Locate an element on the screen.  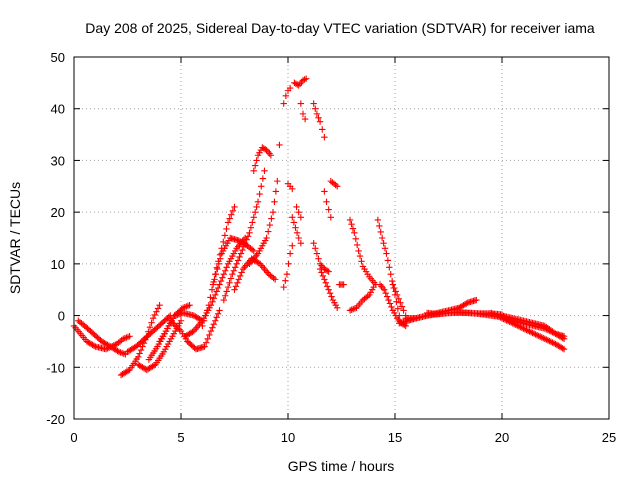
y-tick-label: 20 is located at coordinates (58, 212).